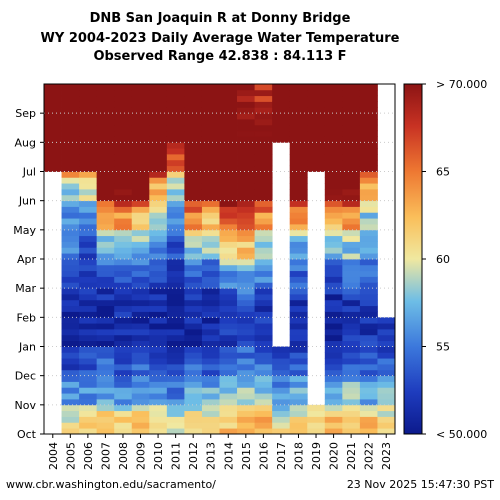  What do you see at coordinates (298, 456) in the screenshot?
I see `x-tick-label: 2018` at bounding box center [298, 456].